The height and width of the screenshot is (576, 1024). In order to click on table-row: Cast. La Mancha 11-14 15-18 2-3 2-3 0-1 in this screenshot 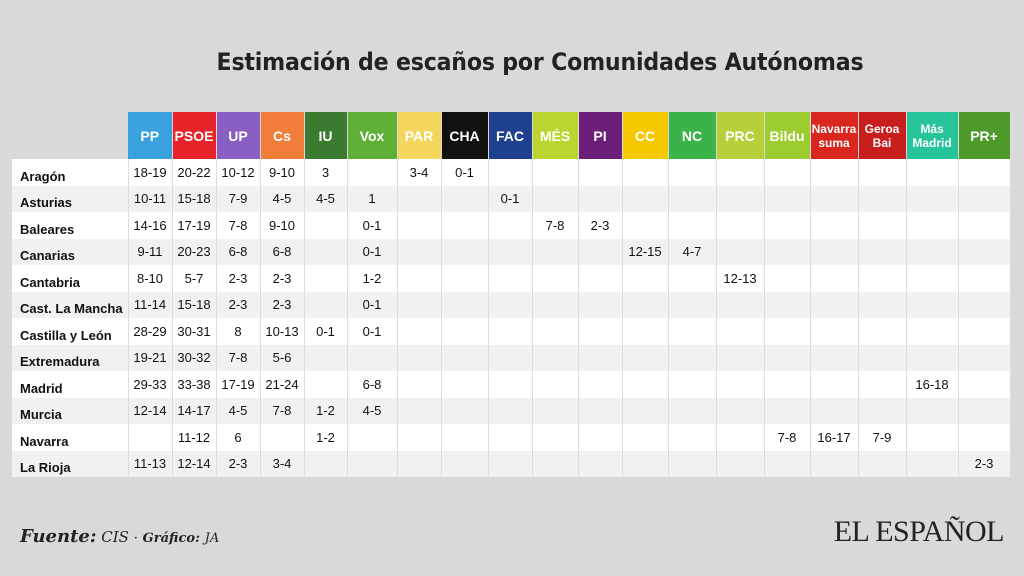, I will do `click(511, 304)`.